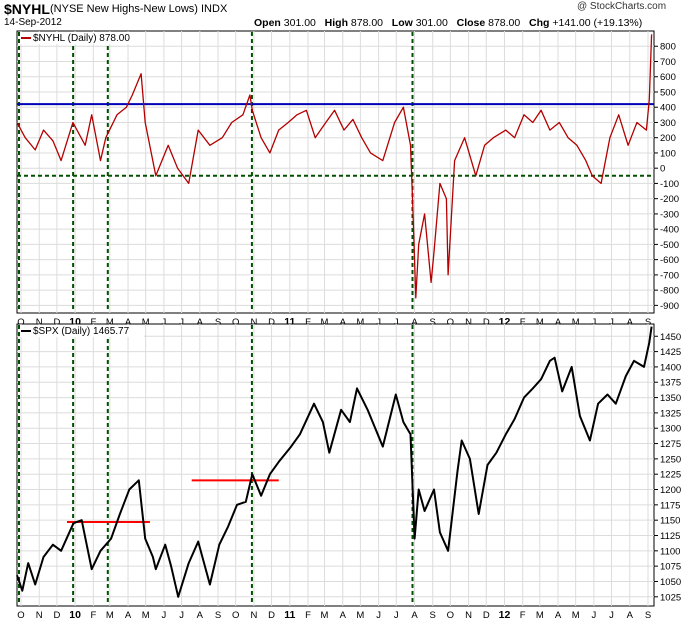 The height and width of the screenshot is (624, 700). Describe the element at coordinates (668, 153) in the screenshot. I see `nyhl-ytick-label: 100` at that location.